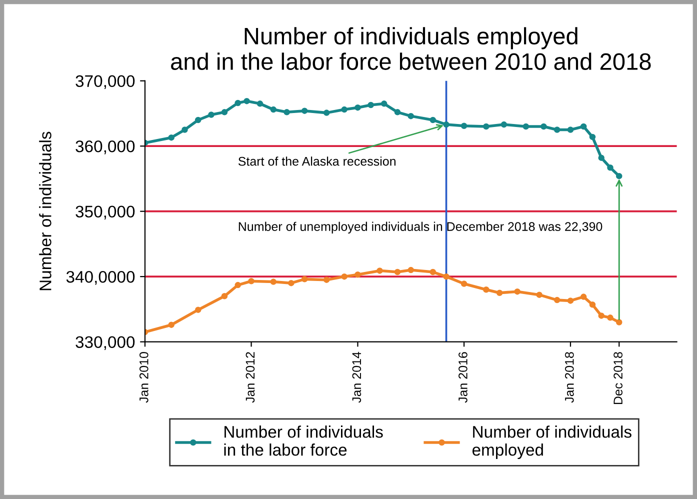 This screenshot has height=499, width=697. Describe the element at coordinates (552, 443) in the screenshot. I see `legend-label: Number of individuals employed` at that location.